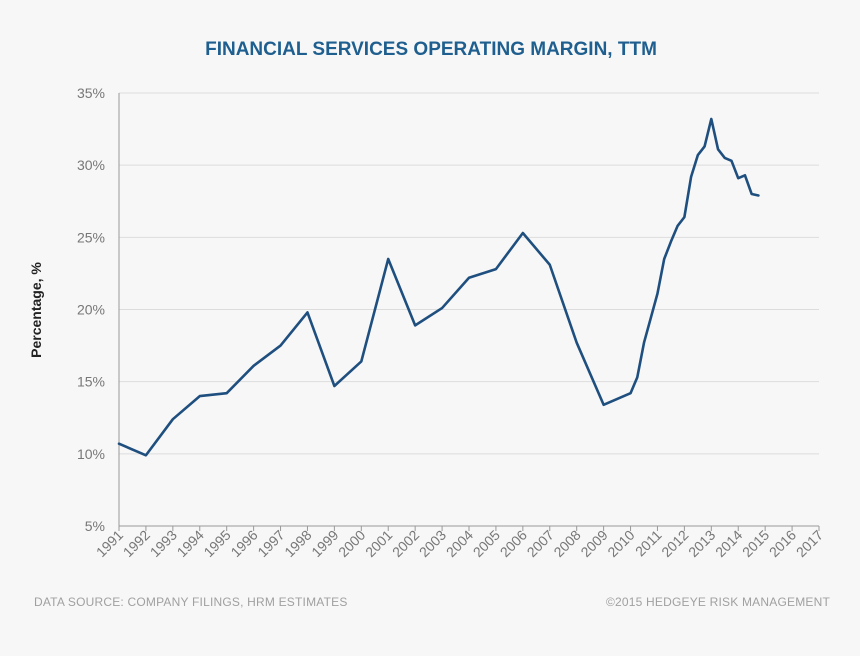 Image resolution: width=860 pixels, height=656 pixels. Describe the element at coordinates (701, 543) in the screenshot. I see `x-tick-label-2013: 2013` at that location.